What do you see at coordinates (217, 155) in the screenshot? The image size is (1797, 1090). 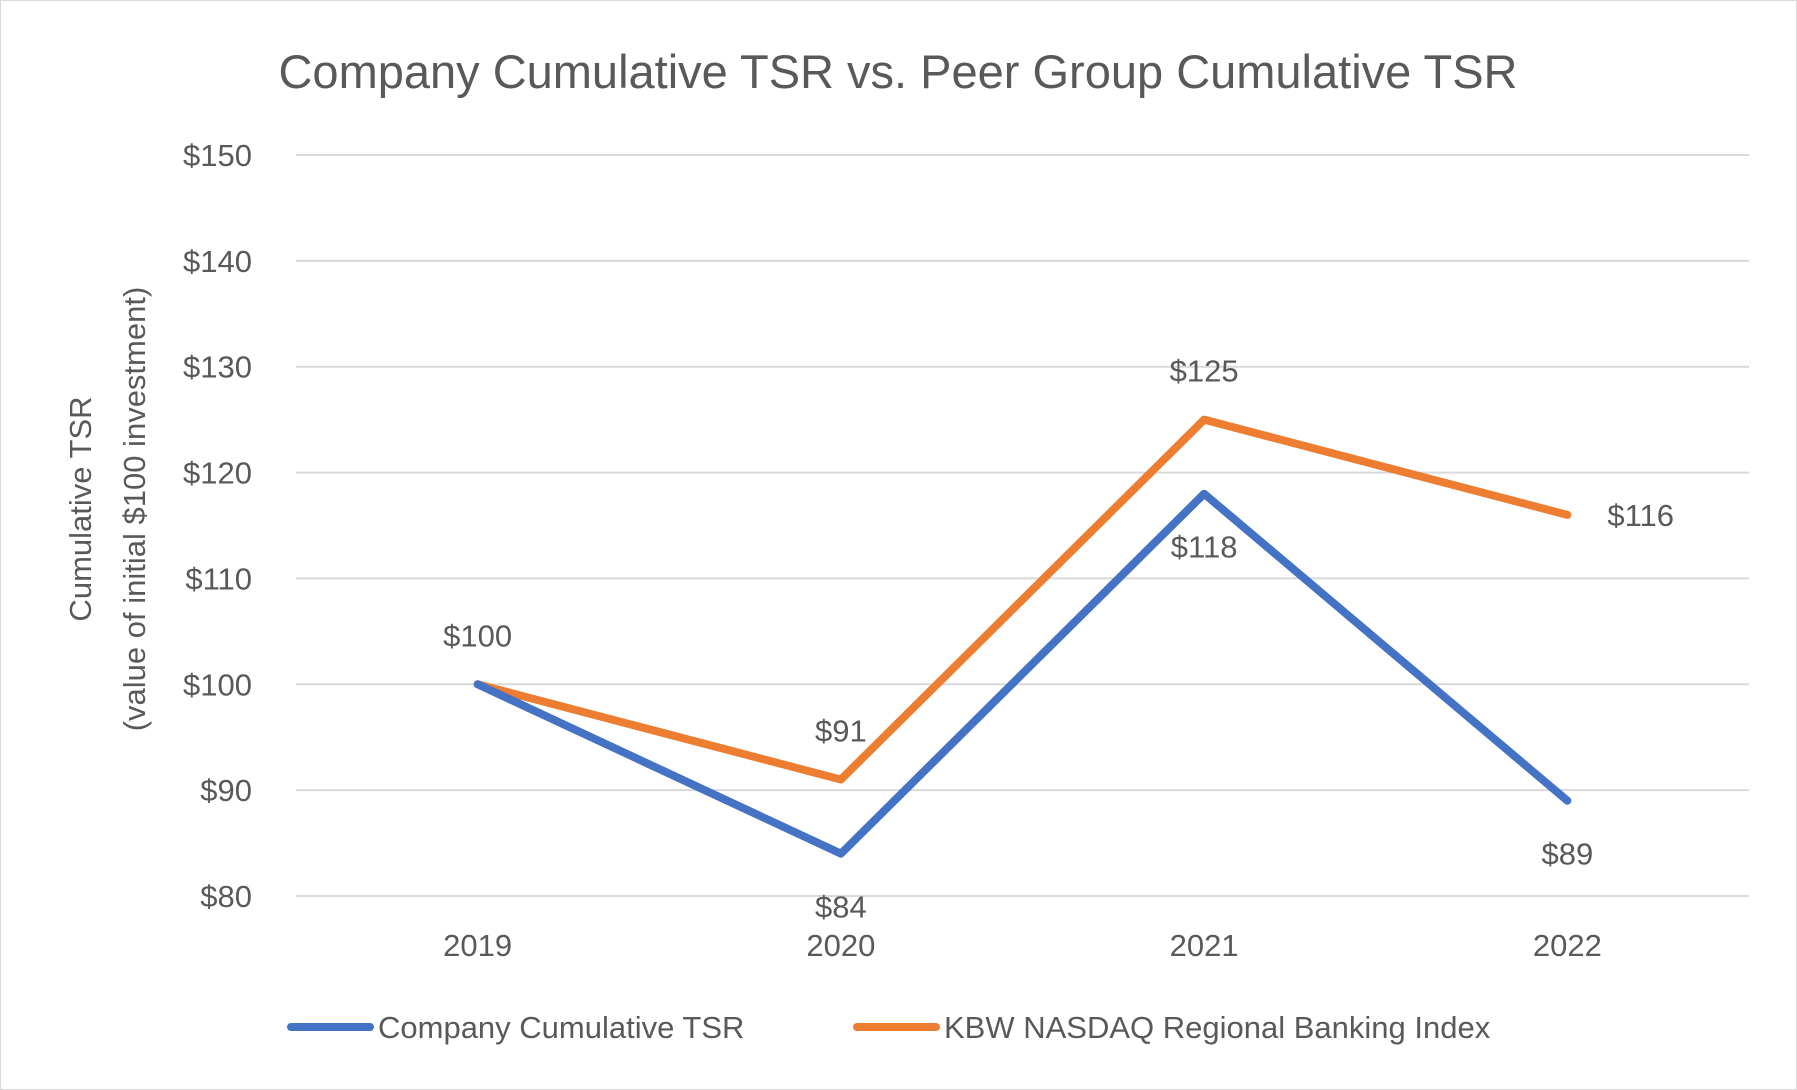 I see `y-tick-label: $150` at bounding box center [217, 155].